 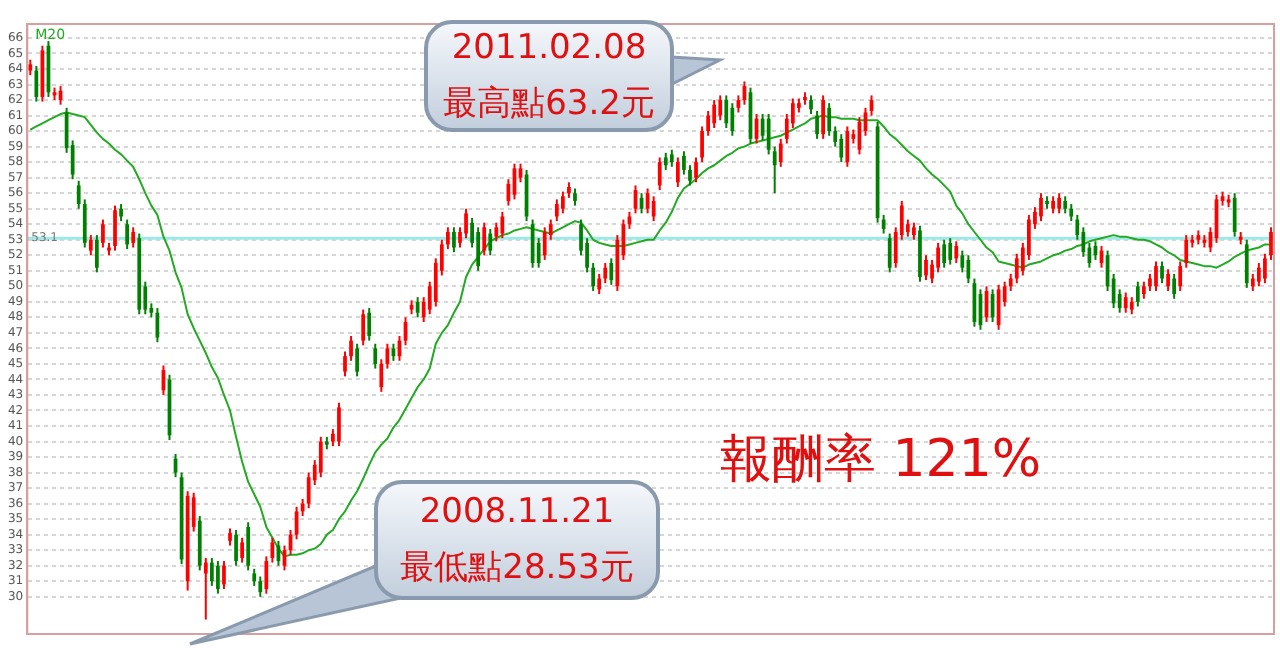 I want to click on annotation: 2011.02.08 最高點63.2元, so click(x=549, y=77).